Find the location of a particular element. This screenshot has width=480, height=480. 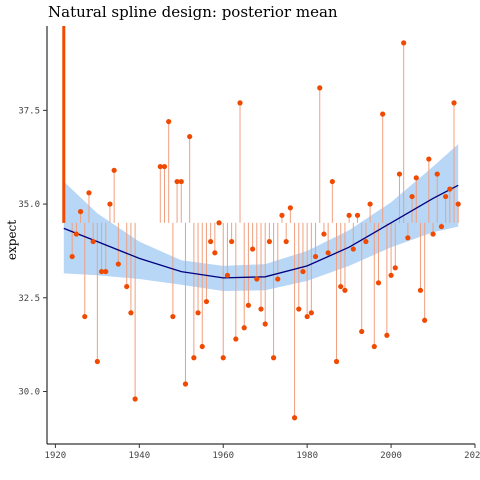

x-tick-label: 2000 is located at coordinates (391, 456).